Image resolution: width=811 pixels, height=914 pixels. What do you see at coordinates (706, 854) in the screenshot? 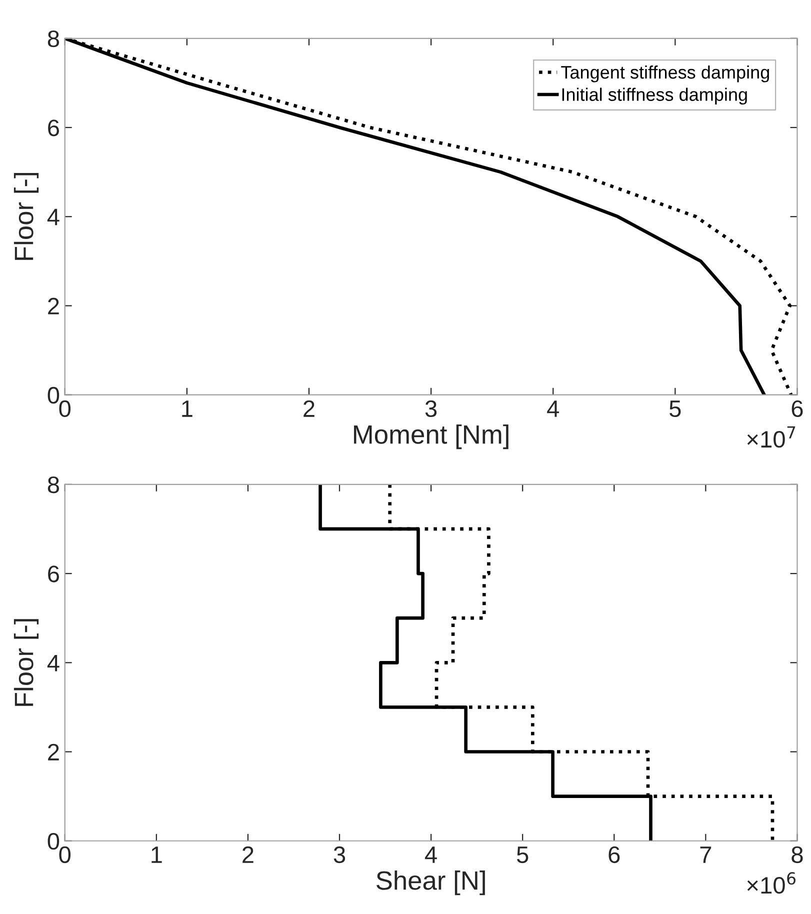
I see `x-tick-label: 7` at bounding box center [706, 854].